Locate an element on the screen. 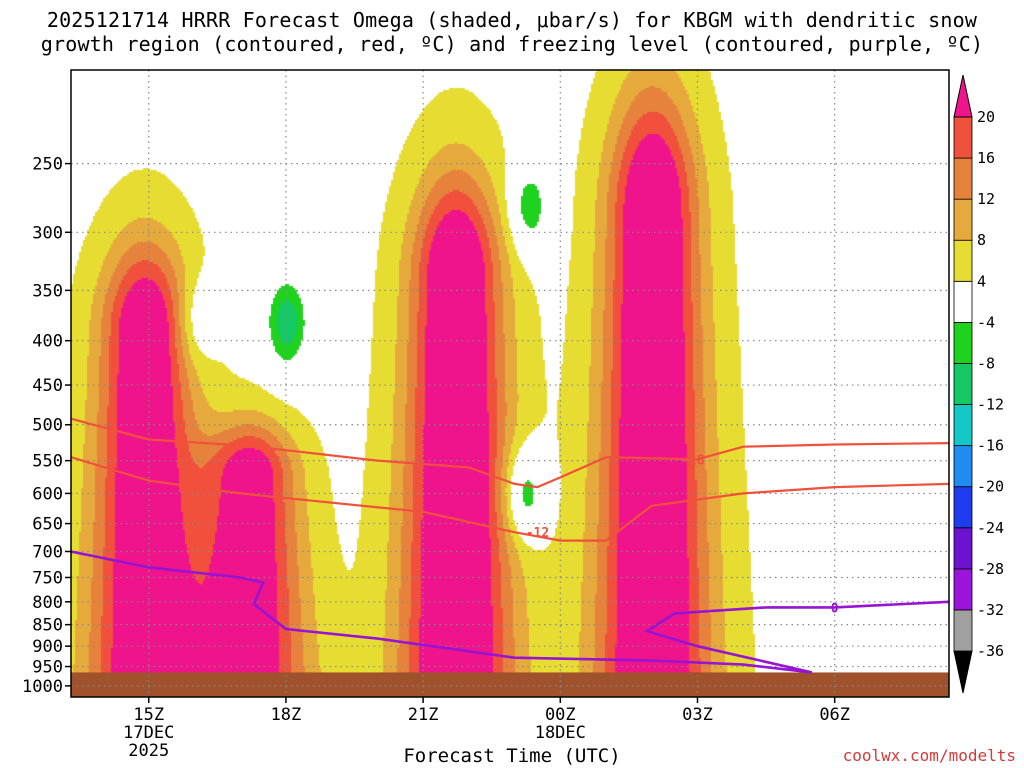  colorbar-swatch--20 is located at coordinates (963, 466).